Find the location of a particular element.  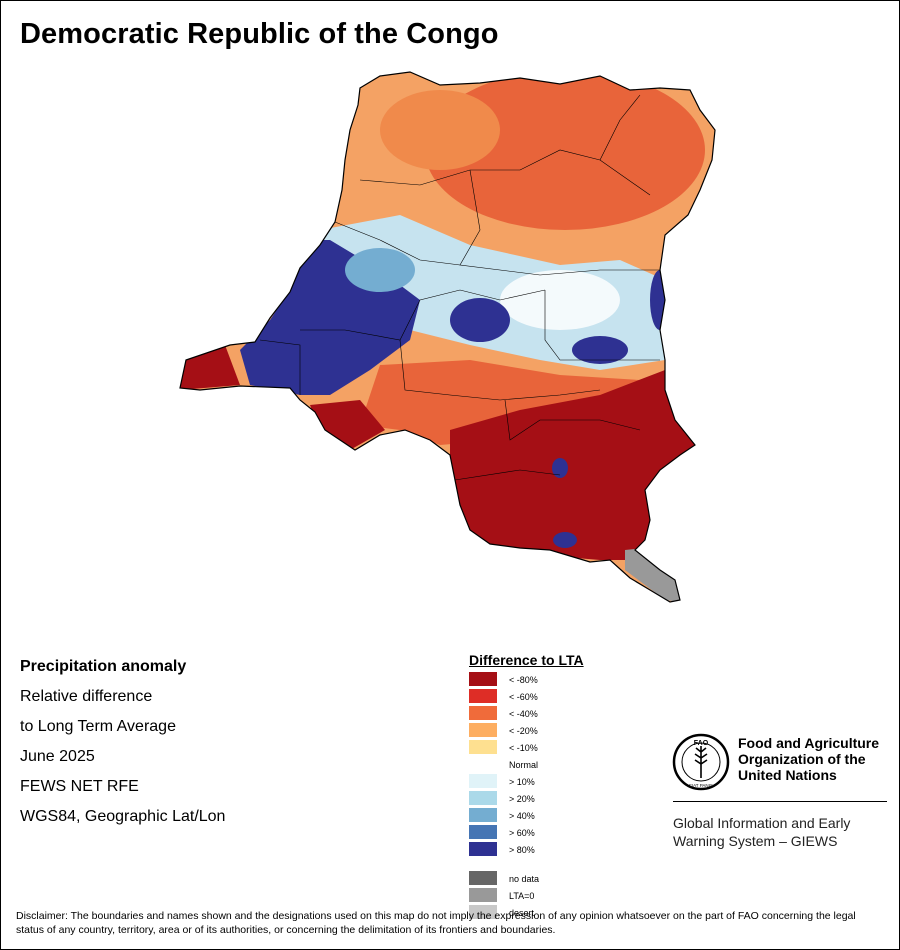

fao-logo-inner-ring is located at coordinates (701, 762).